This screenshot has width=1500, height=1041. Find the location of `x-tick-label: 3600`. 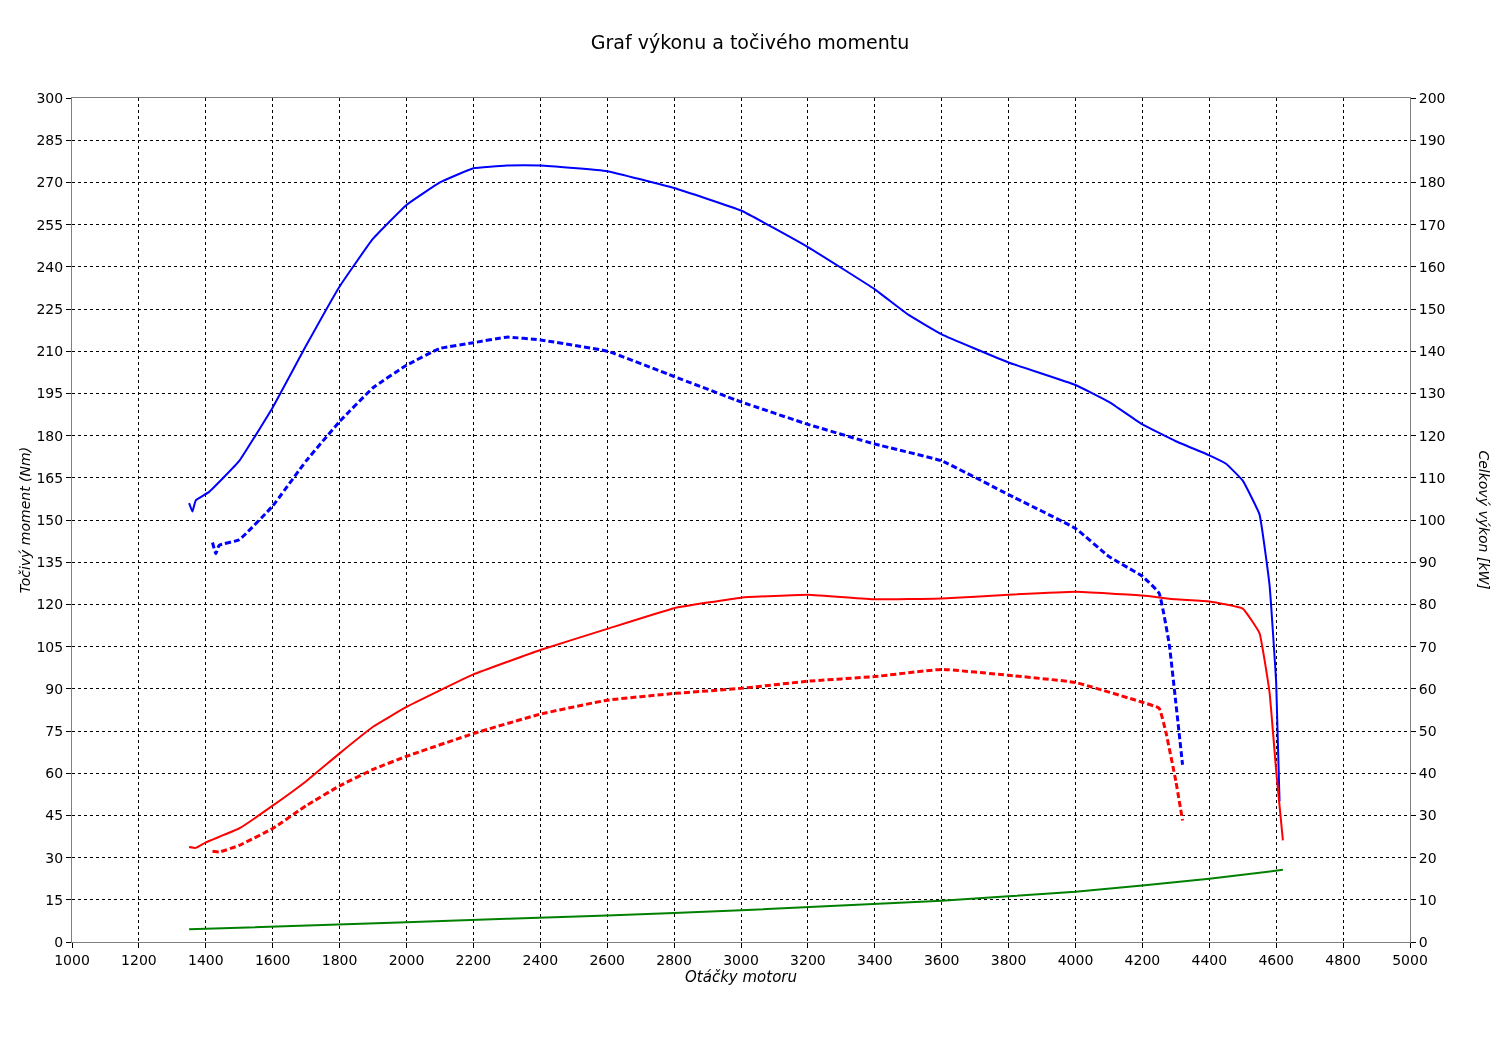

x-tick-label: 3600 is located at coordinates (941, 959).